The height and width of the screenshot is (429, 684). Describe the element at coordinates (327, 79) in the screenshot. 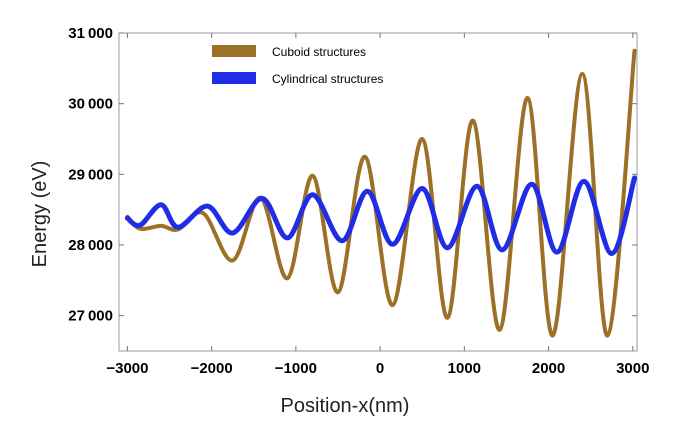

I see `legend-label-cylindrical: Cylindrical structures` at that location.